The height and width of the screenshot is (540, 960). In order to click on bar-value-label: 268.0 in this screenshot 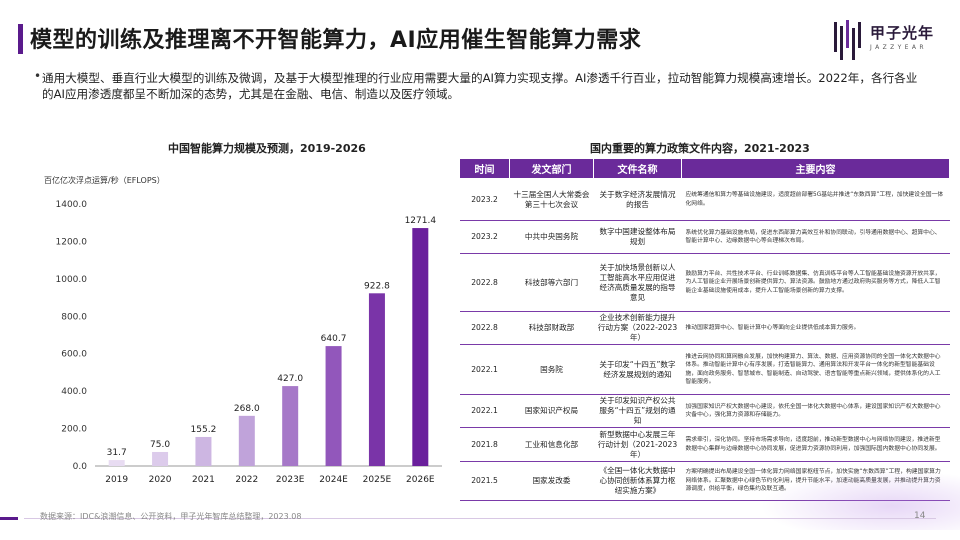, I will do `click(247, 409)`.